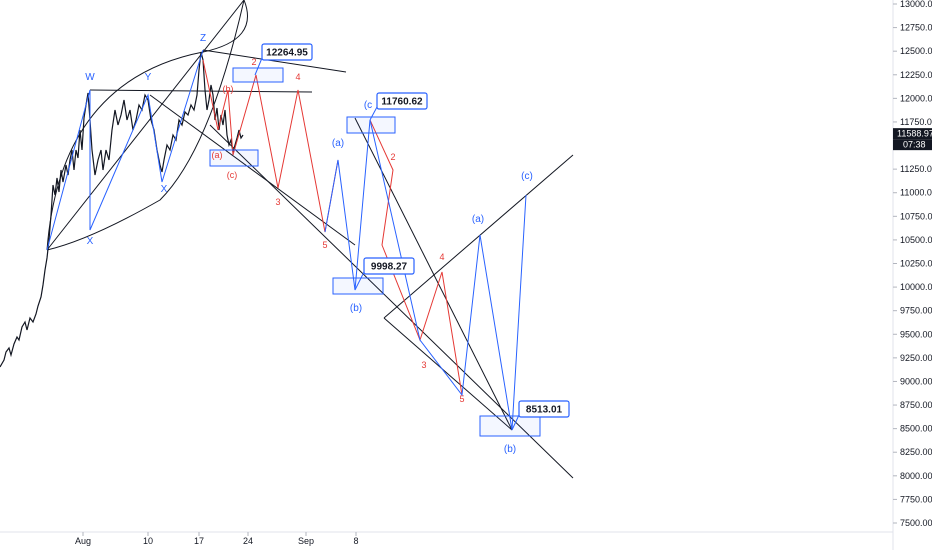  Describe the element at coordinates (148, 541) in the screenshot. I see `x-tick-label: 10` at that location.